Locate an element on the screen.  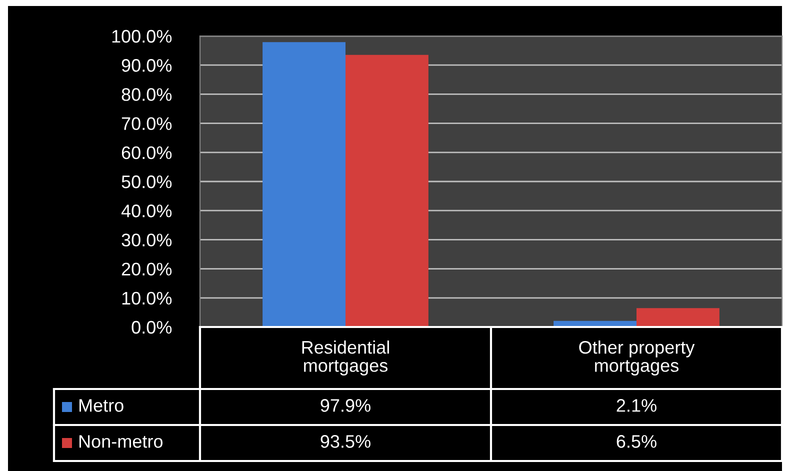
y-tick-label: 30.0% is located at coordinates (147, 240).